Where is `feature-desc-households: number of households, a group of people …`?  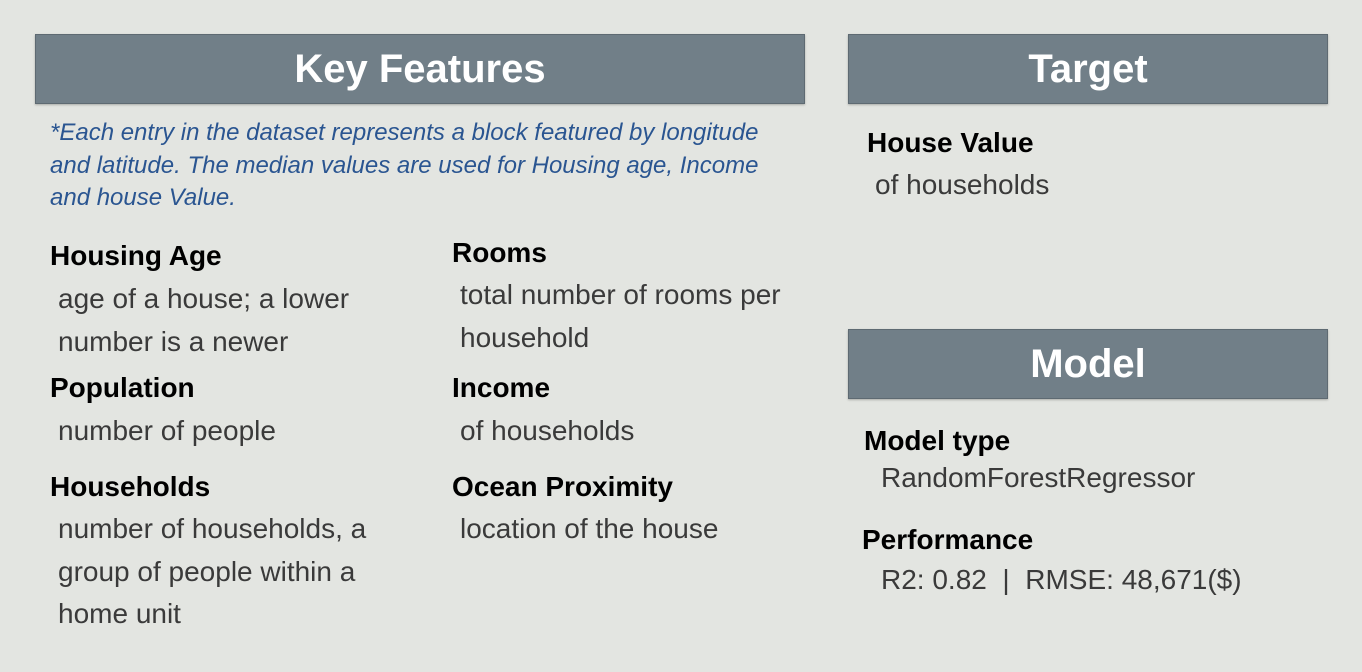 feature-desc-households: number of households, a group of people … is located at coordinates (212, 571).